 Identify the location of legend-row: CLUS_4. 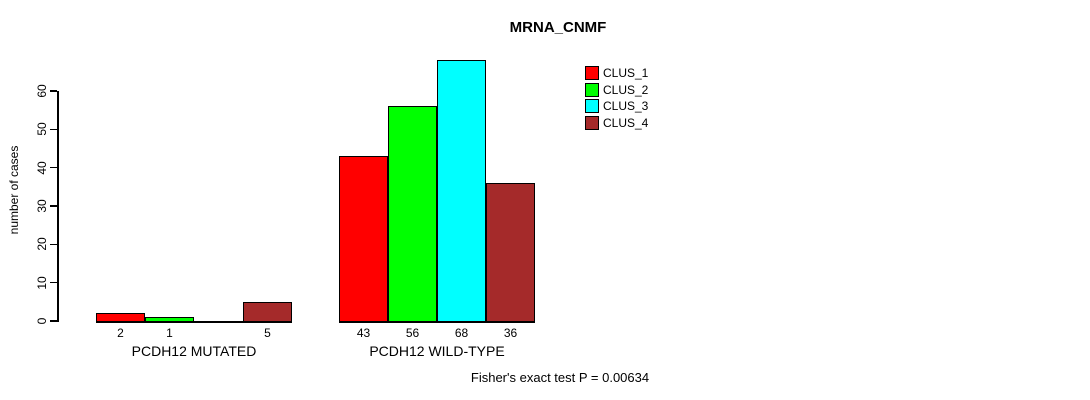
(617, 122).